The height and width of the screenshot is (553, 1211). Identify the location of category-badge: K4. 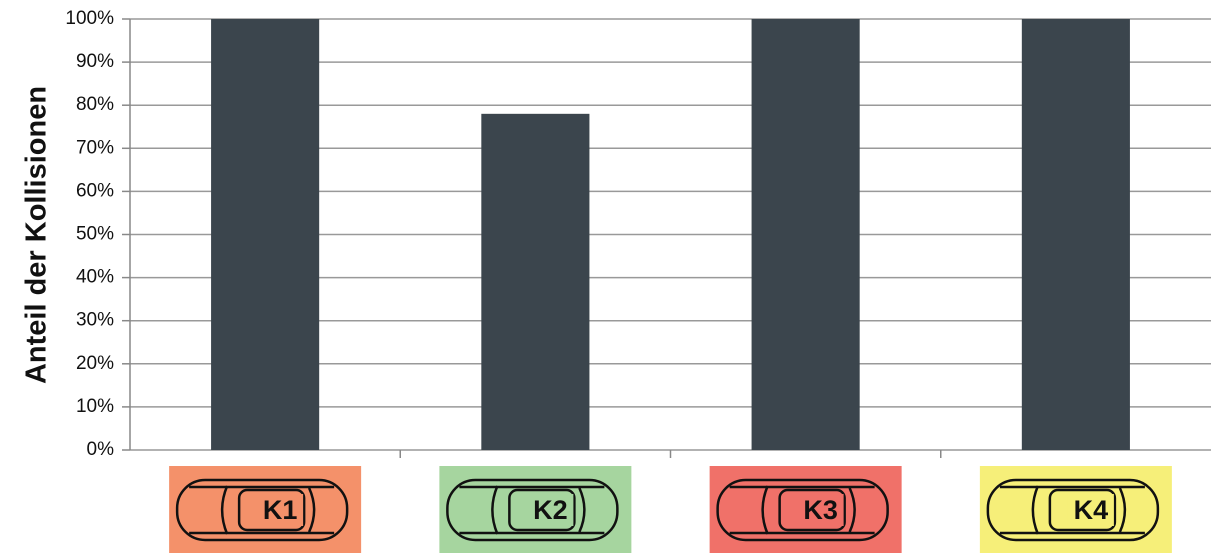
(1075, 509).